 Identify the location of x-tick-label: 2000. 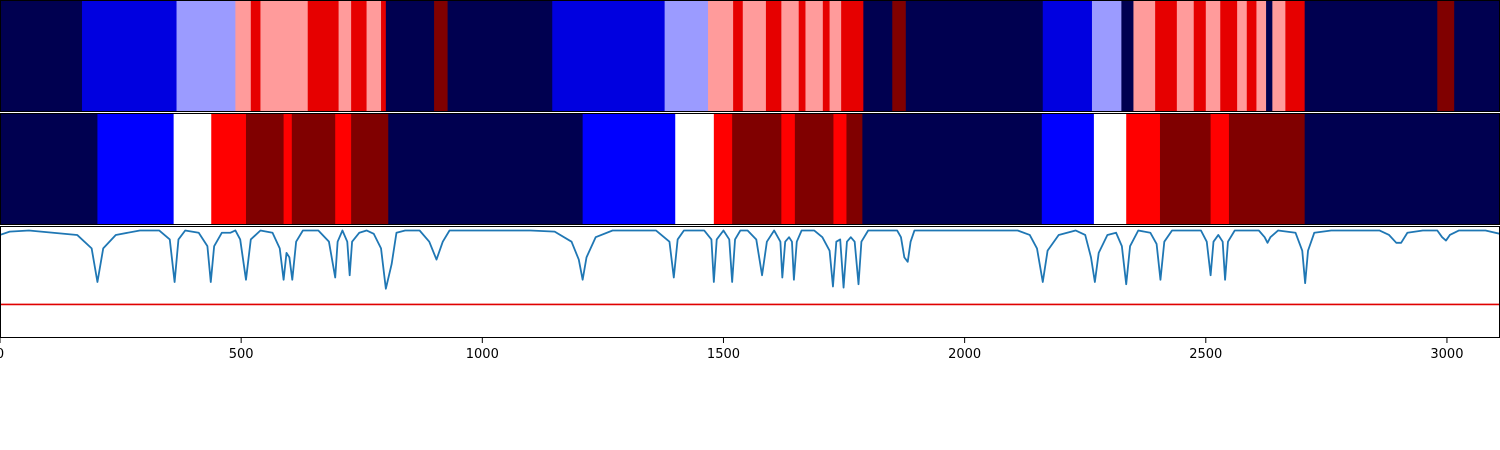
(964, 354).